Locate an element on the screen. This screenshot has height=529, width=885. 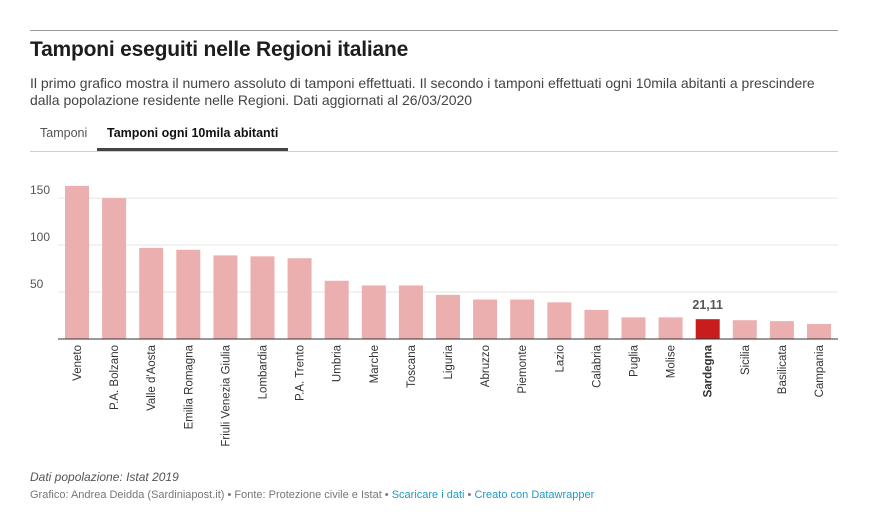
x-tick-label: P.A. Trento is located at coordinates (301, 373).